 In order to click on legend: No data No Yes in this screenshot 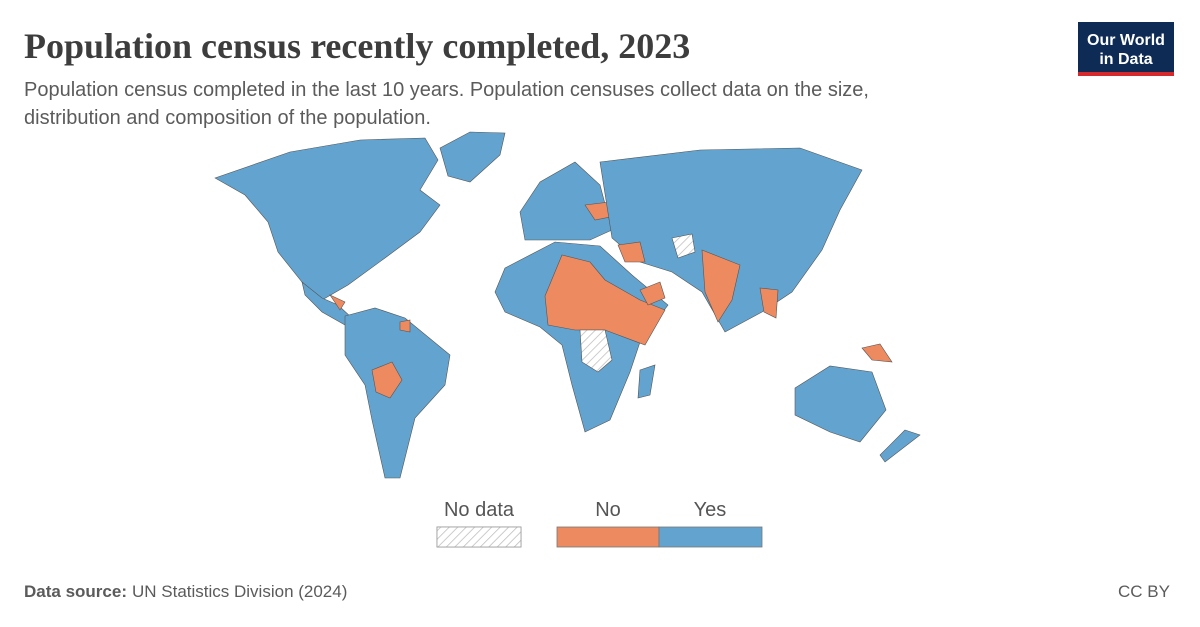, I will do `click(599, 523)`.